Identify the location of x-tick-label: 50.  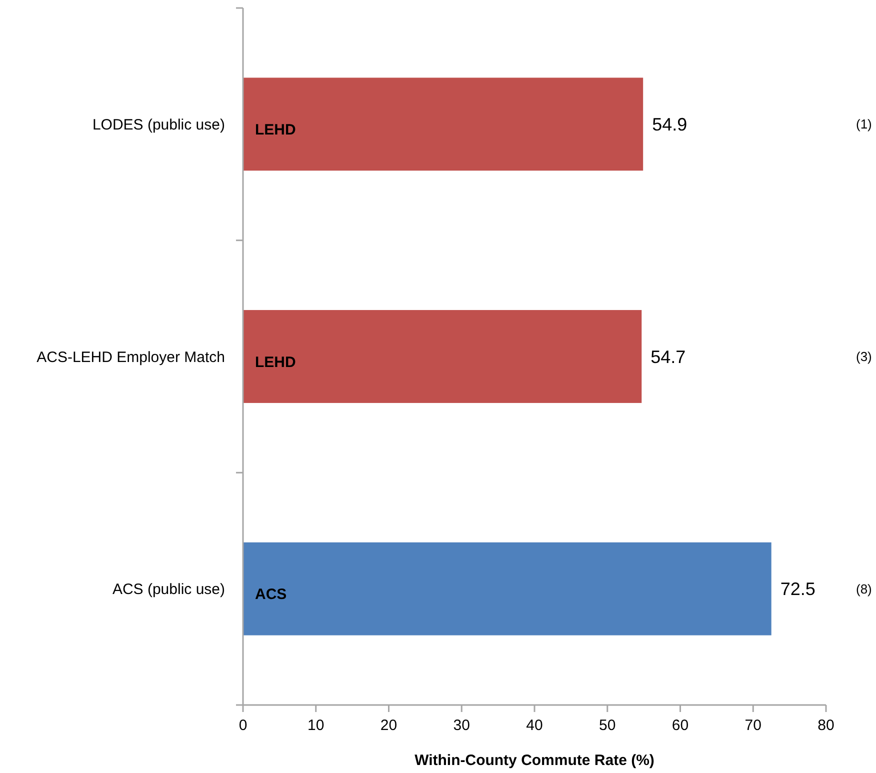
(607, 725).